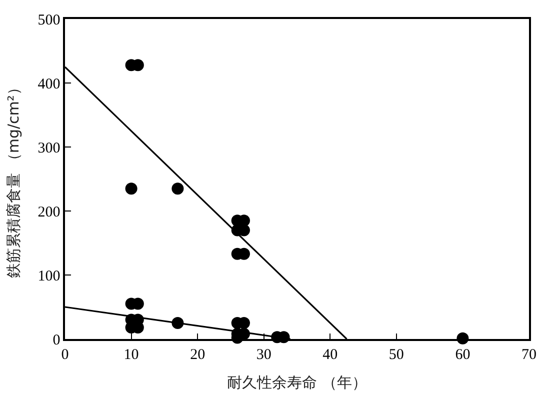  I want to click on y-tick-label: 400, so click(49, 84).